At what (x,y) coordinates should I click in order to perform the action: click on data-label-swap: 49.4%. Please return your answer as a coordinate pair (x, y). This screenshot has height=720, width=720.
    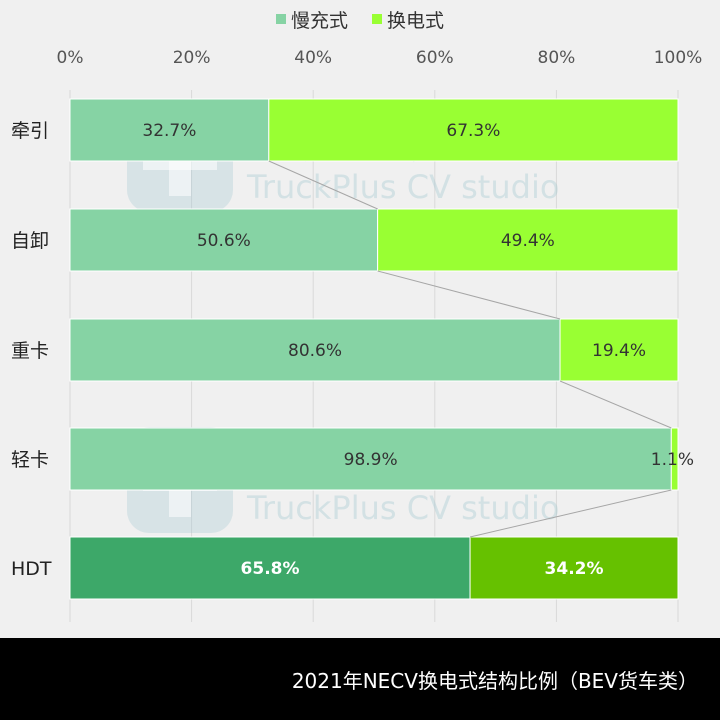
    Looking at the image, I should click on (528, 241).